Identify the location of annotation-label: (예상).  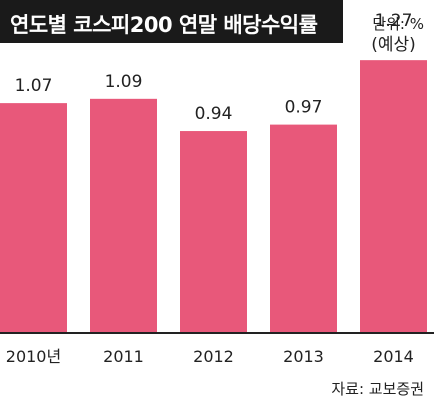
(393, 45).